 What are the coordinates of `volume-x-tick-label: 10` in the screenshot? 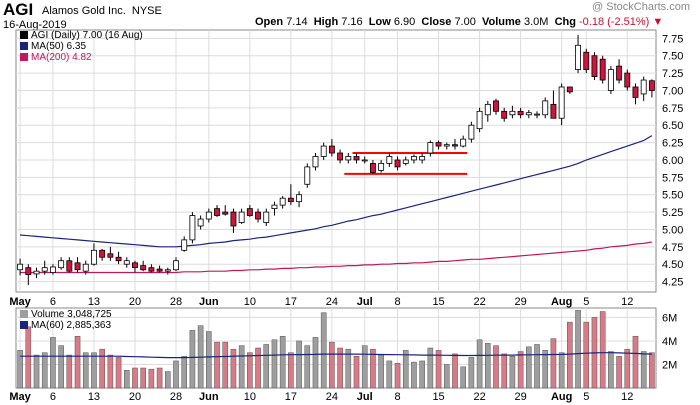 It's located at (250, 397).